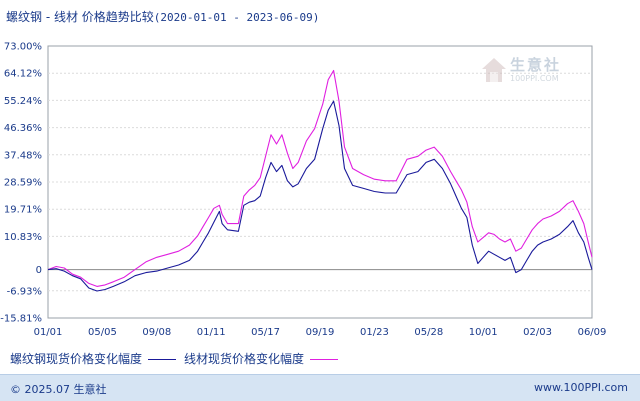  Describe the element at coordinates (592, 332) in the screenshot. I see `x-tick-label: 06/09` at that location.